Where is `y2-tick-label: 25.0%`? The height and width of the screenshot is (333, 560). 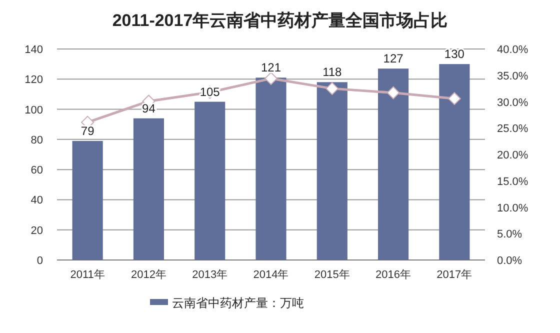
y2-tick-label: 25.0% is located at coordinates (512, 129).